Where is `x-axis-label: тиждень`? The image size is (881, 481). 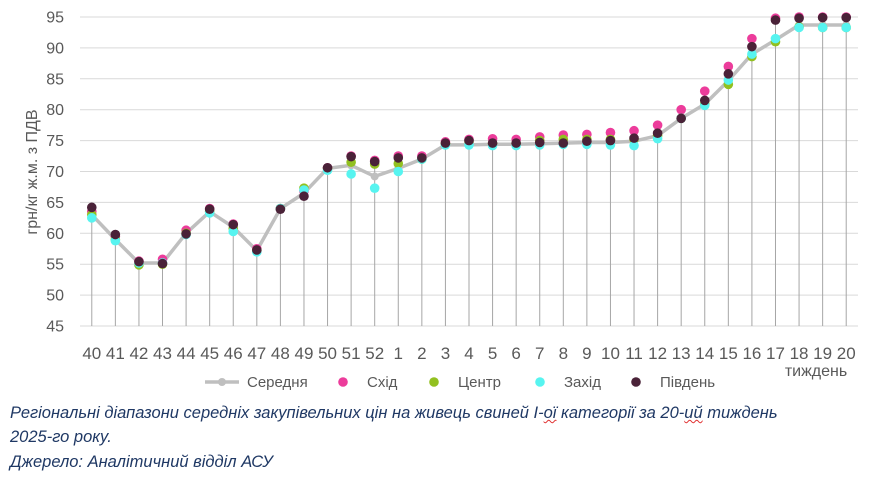
x-axis-label: тиждень is located at coordinates (816, 371).